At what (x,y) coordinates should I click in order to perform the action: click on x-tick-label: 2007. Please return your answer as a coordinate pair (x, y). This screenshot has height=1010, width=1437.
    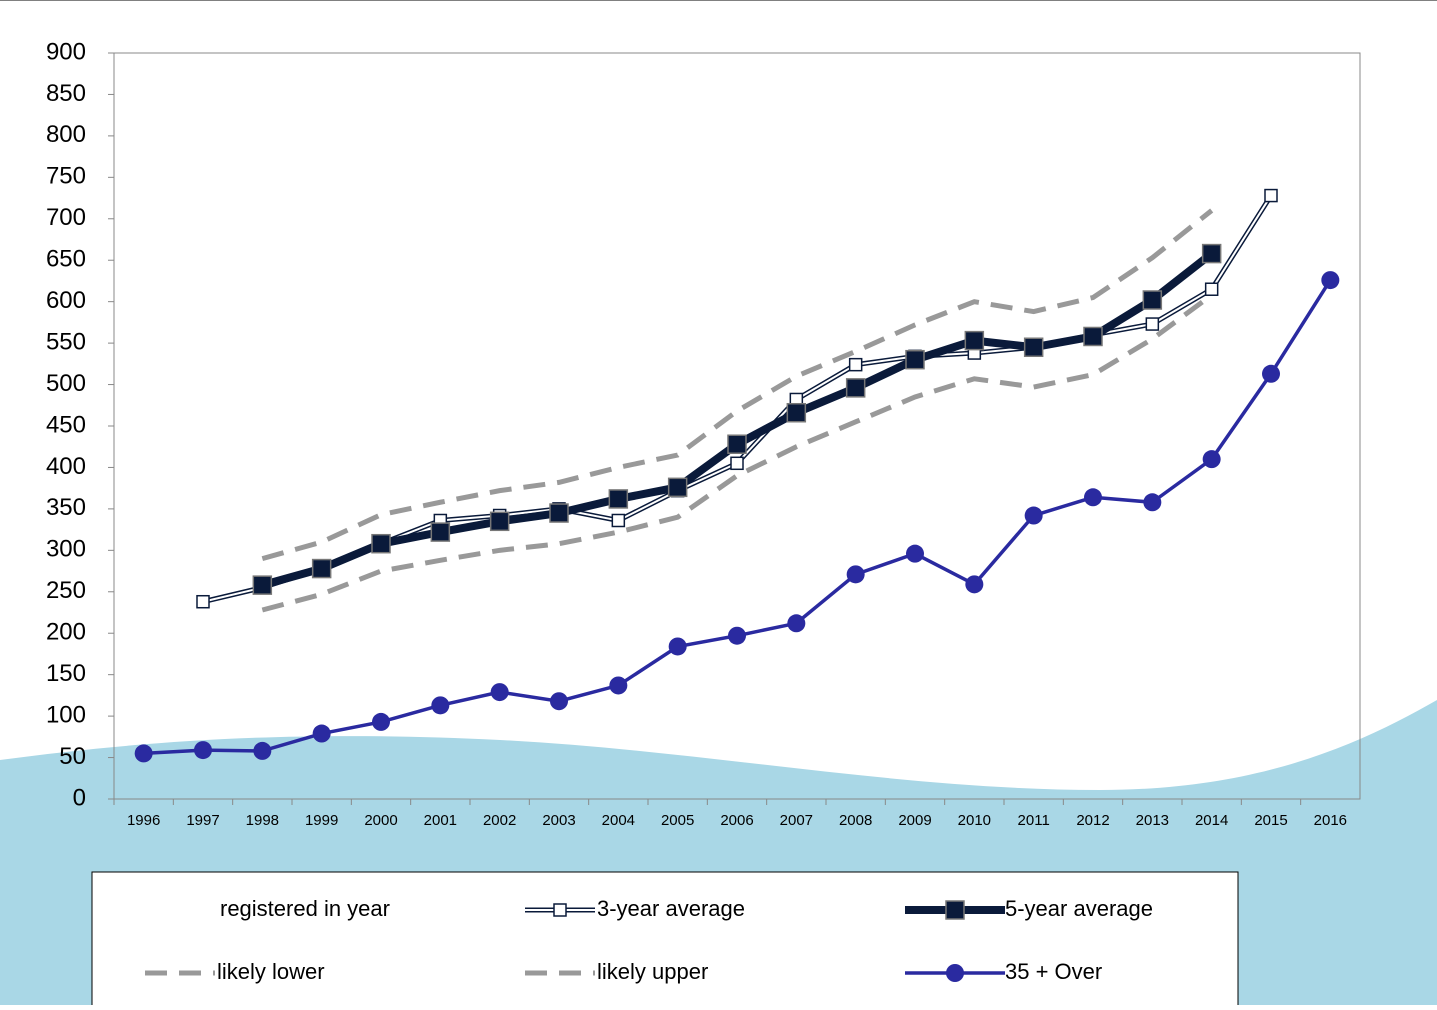
    Looking at the image, I should click on (796, 820).